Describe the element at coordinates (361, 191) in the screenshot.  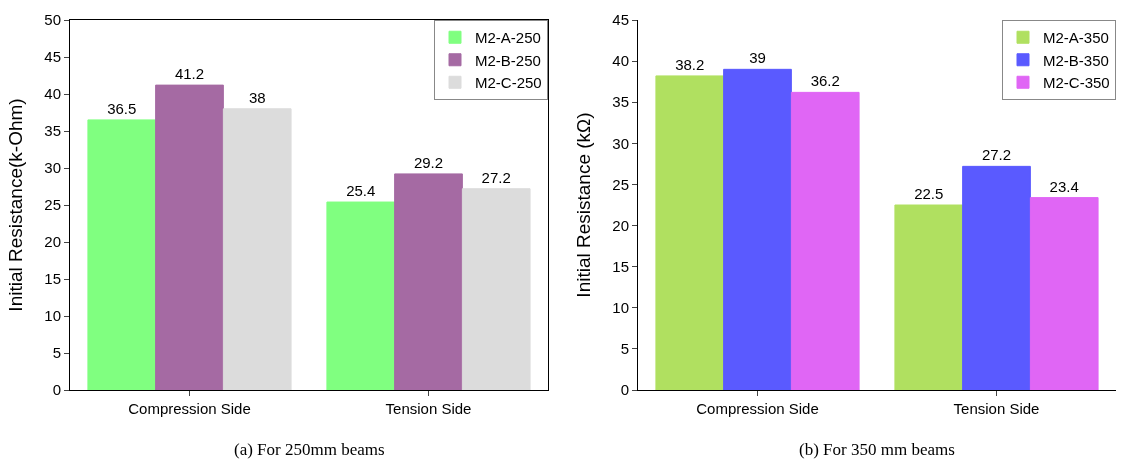
I see `data-label: 25.4` at that location.